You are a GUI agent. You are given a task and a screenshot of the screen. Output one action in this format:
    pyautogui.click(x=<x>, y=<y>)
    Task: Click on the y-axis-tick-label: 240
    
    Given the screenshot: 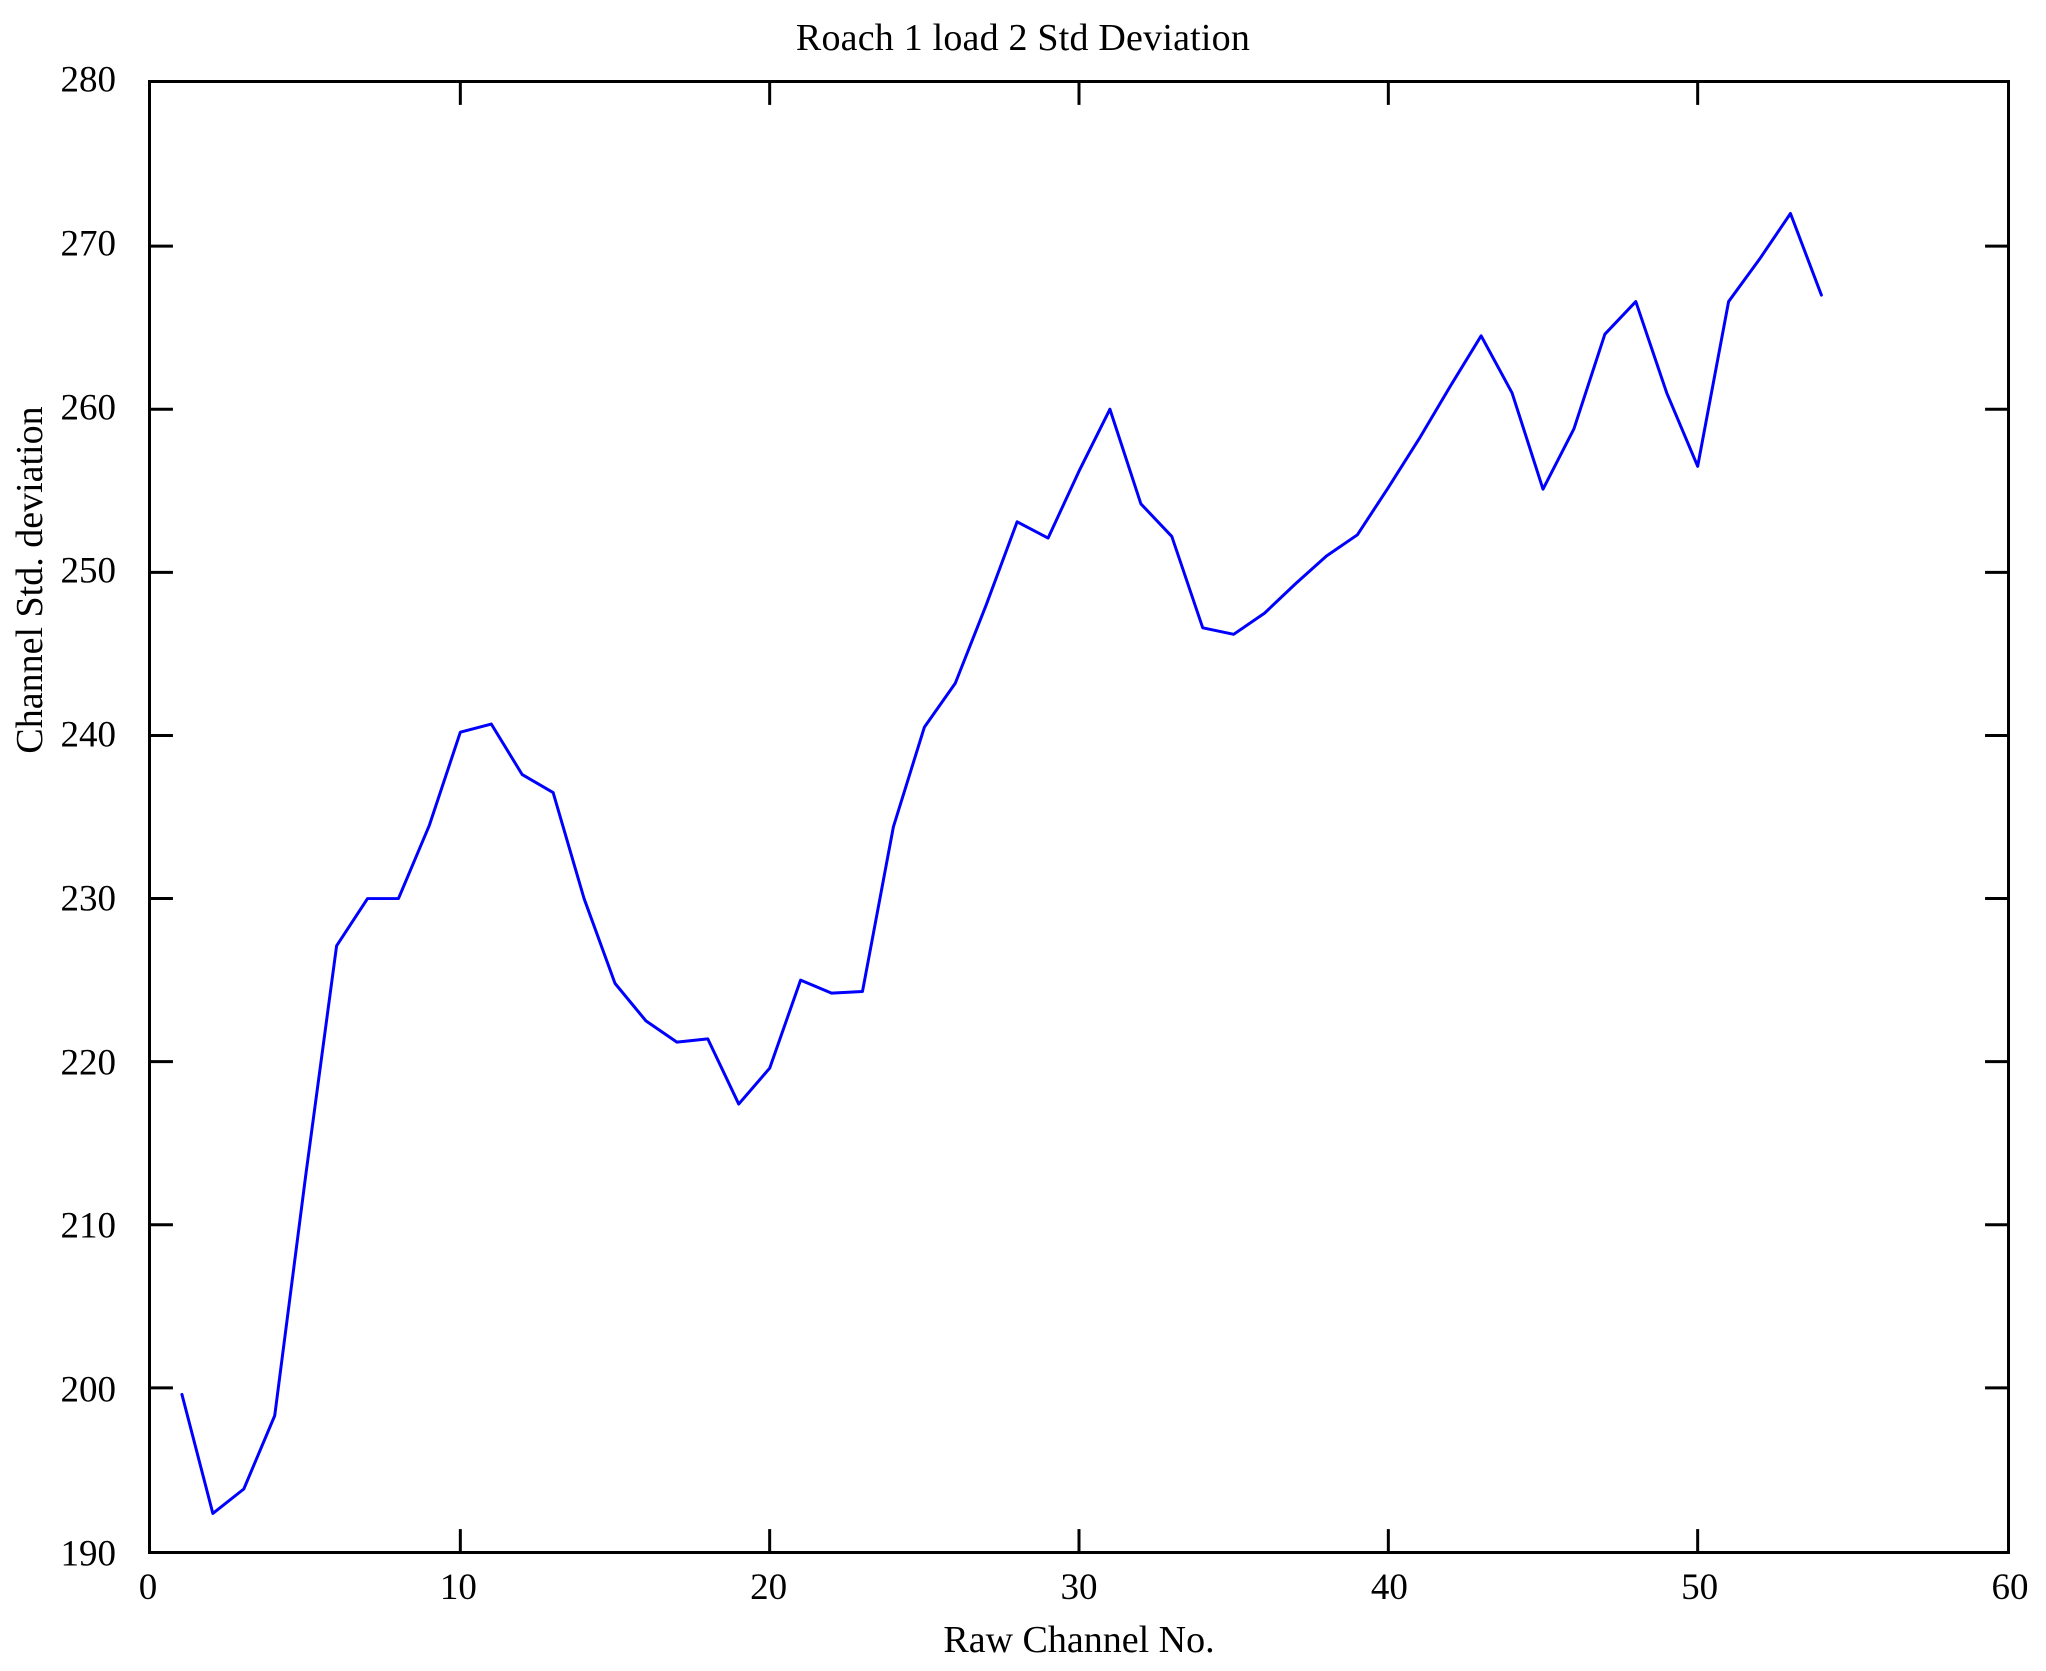 What is the action you would take?
    pyautogui.click(x=88, y=735)
    